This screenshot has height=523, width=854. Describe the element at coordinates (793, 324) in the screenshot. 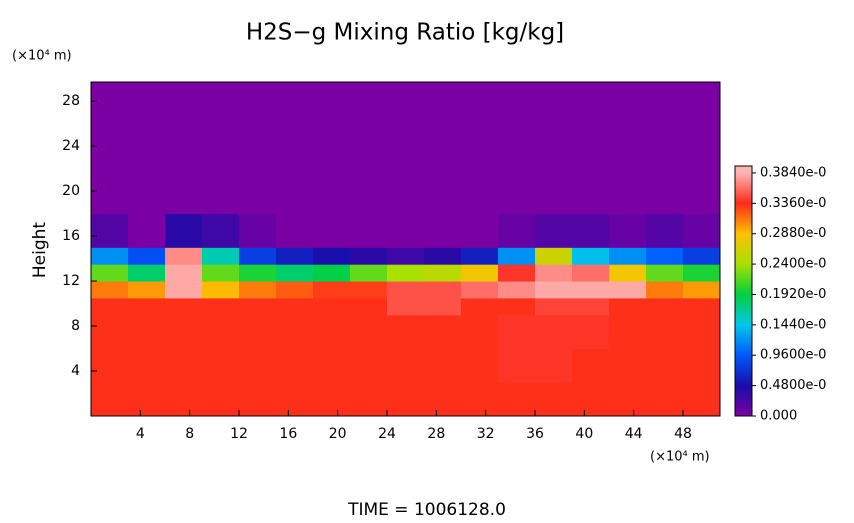

I see `colorbar-label: 0.1440e-0` at that location.